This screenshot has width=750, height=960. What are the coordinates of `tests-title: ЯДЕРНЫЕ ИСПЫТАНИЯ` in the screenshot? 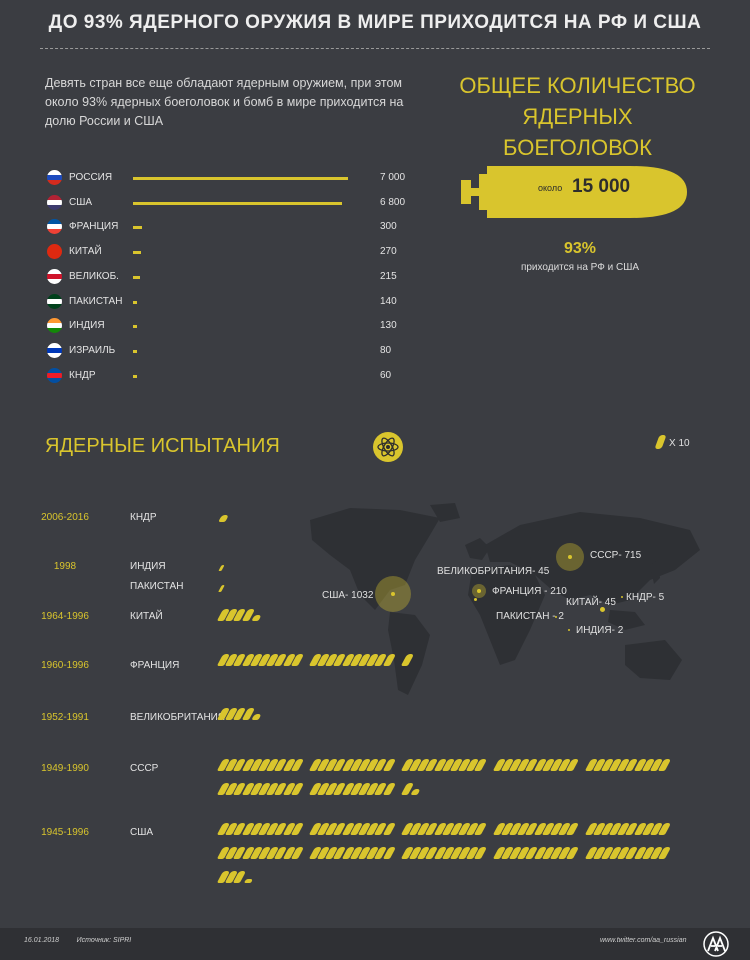 It's located at (162, 446).